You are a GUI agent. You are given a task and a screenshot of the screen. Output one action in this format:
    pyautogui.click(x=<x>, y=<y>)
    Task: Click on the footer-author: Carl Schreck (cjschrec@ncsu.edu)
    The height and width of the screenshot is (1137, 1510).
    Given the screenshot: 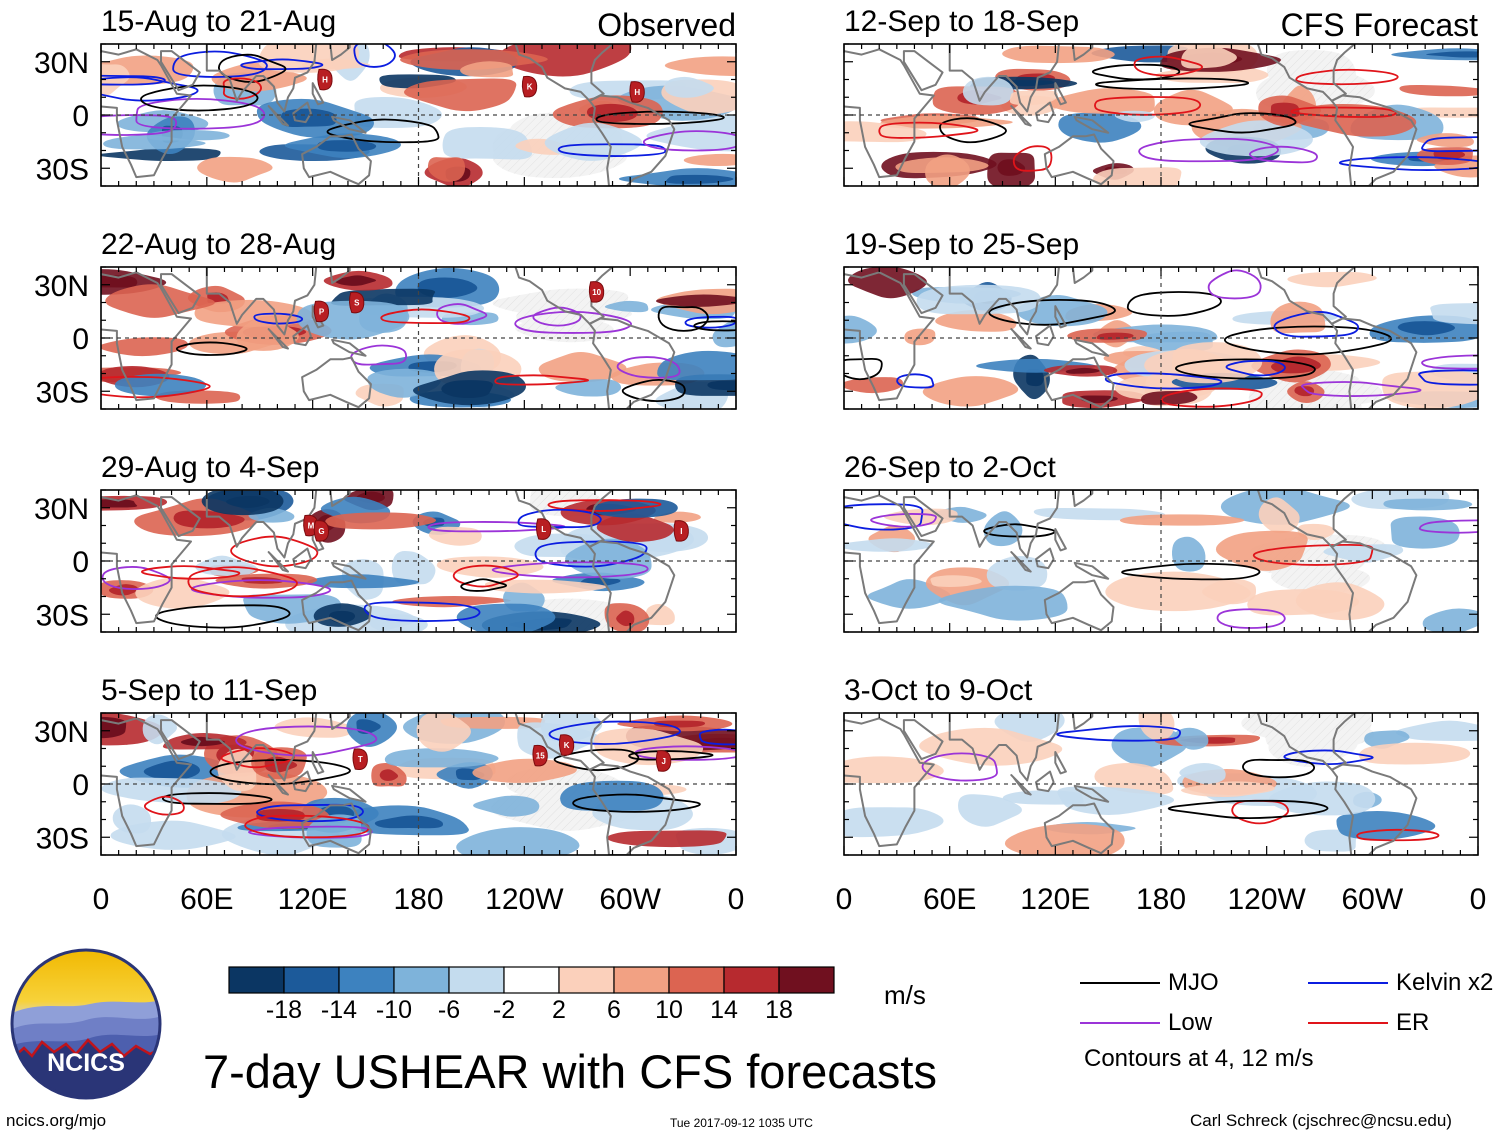 What is the action you would take?
    pyautogui.click(x=1321, y=1120)
    